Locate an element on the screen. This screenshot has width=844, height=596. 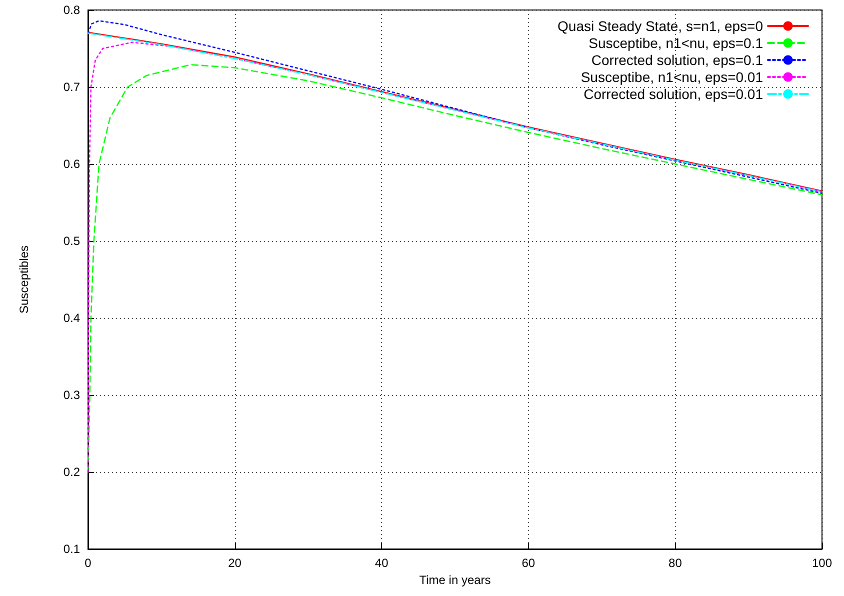
y-tick-label: 0.4 is located at coordinates (71, 318).